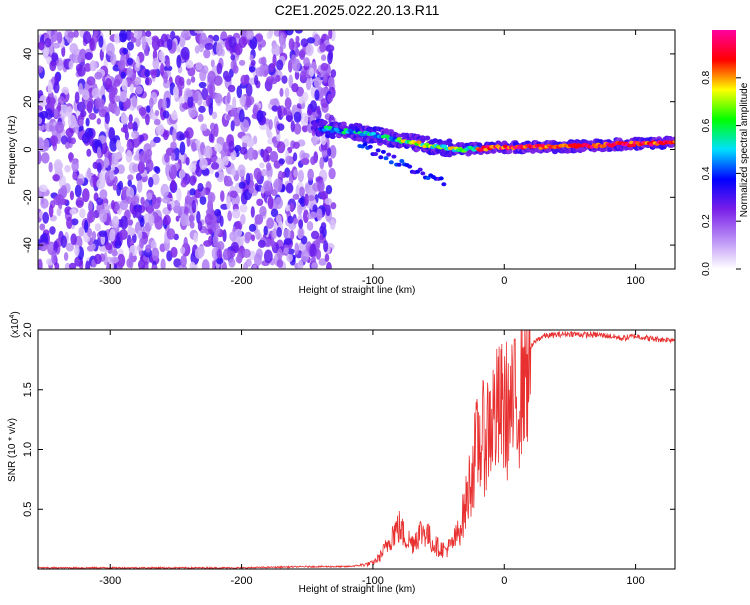 The height and width of the screenshot is (605, 750). Describe the element at coordinates (706, 269) in the screenshot. I see `colorbar-tick-label: 0.0` at that location.